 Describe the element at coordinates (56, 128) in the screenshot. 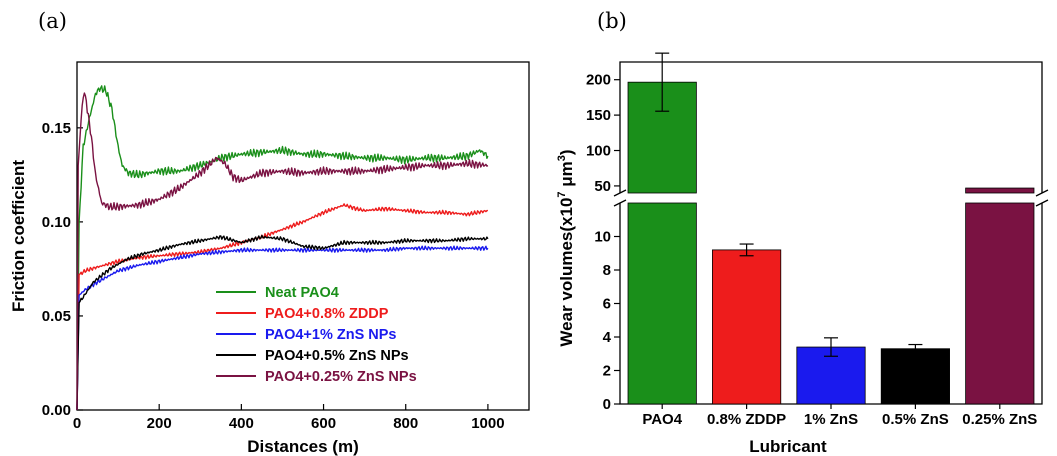

I see `y-tick-label: 0.15` at that location.